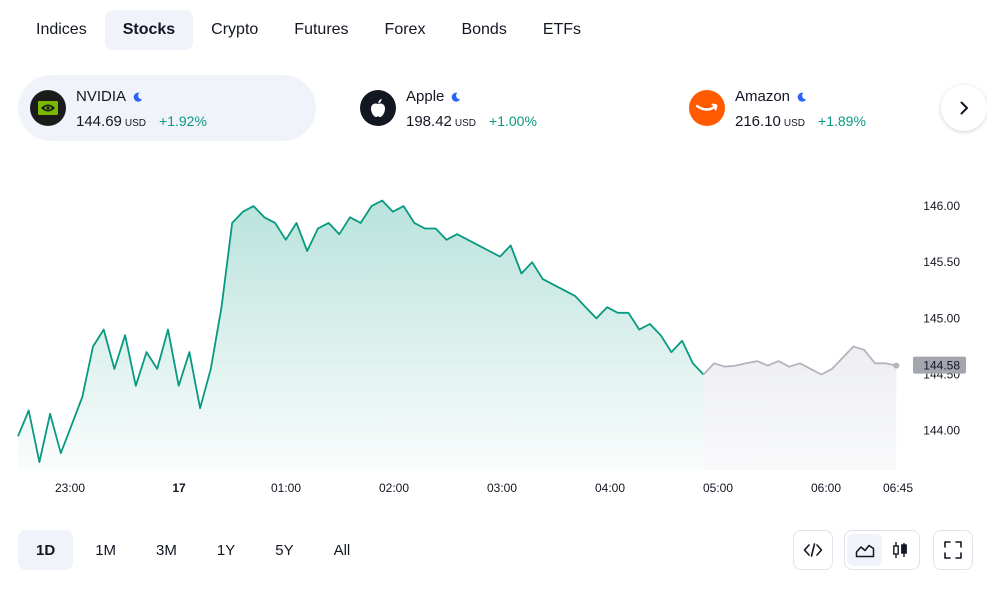 The image size is (987, 609). What do you see at coordinates (166, 550) in the screenshot?
I see `range-3m-button: 3M` at bounding box center [166, 550].